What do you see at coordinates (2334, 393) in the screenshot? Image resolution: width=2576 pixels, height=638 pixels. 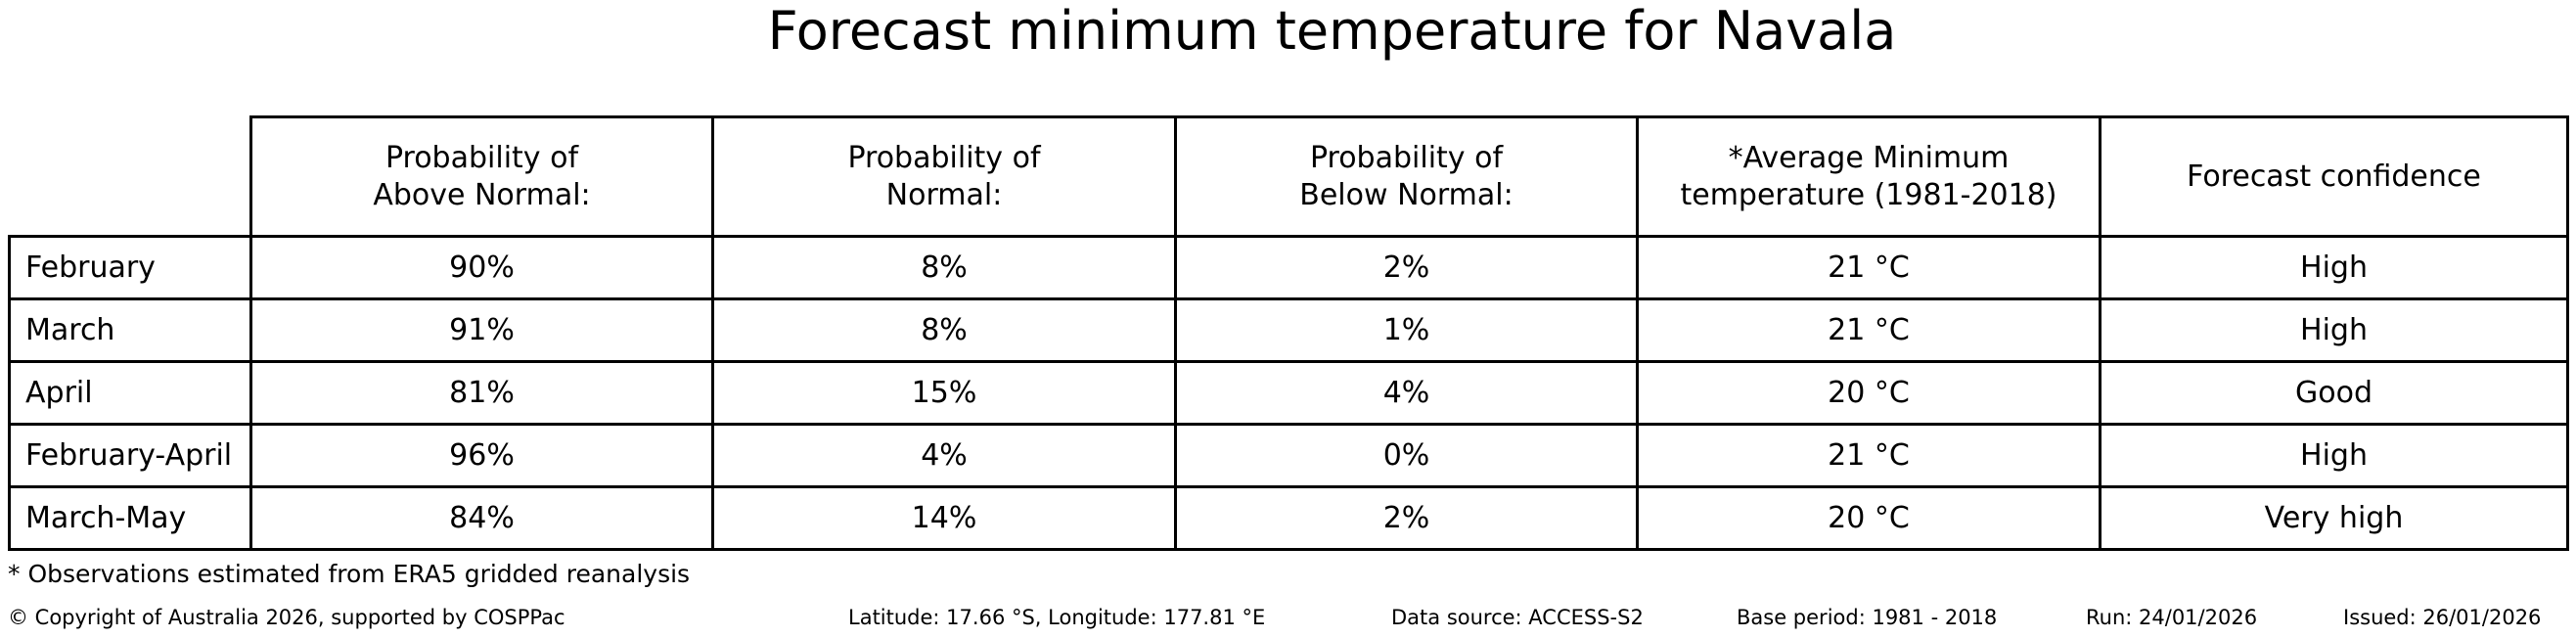 I see `confidence-cell: Good` at bounding box center [2334, 393].